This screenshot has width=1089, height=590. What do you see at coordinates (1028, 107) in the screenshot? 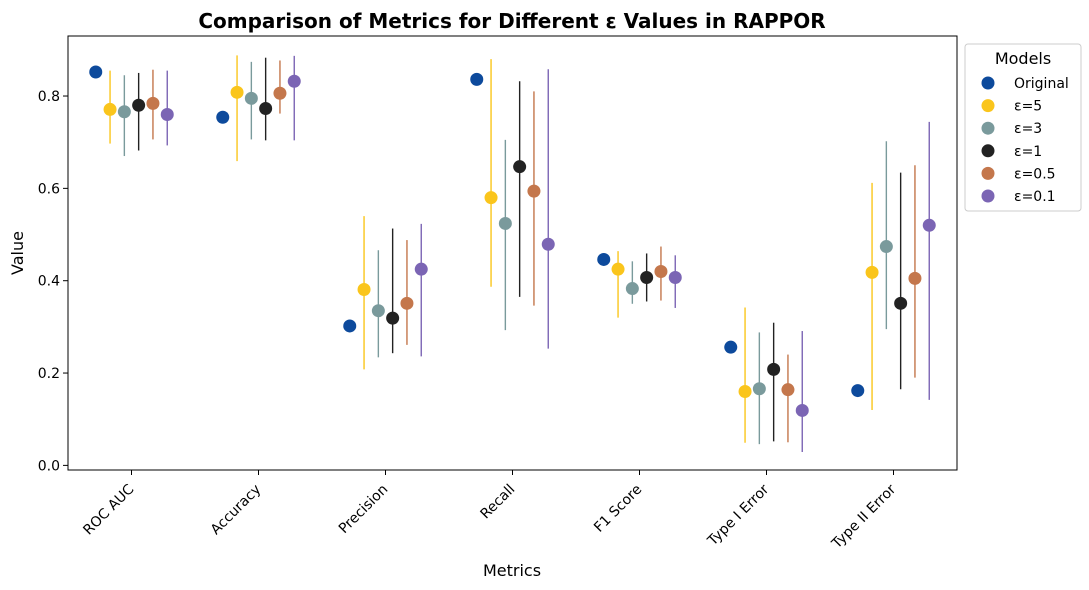
I see `legend-label: ε=5` at bounding box center [1028, 107].